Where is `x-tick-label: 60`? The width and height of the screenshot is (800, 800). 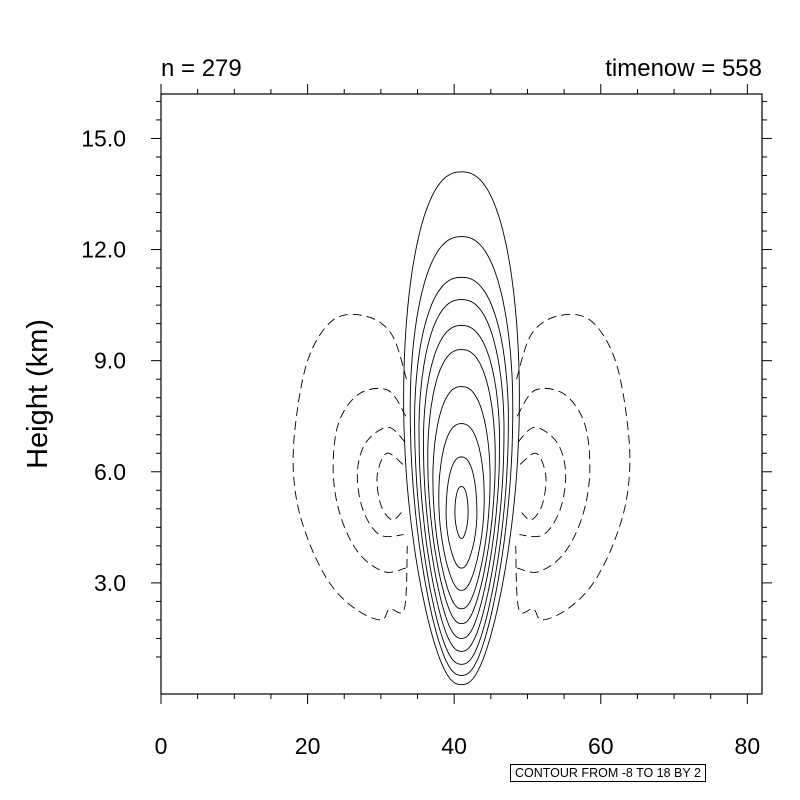 x-tick-label: 60 is located at coordinates (601, 746).